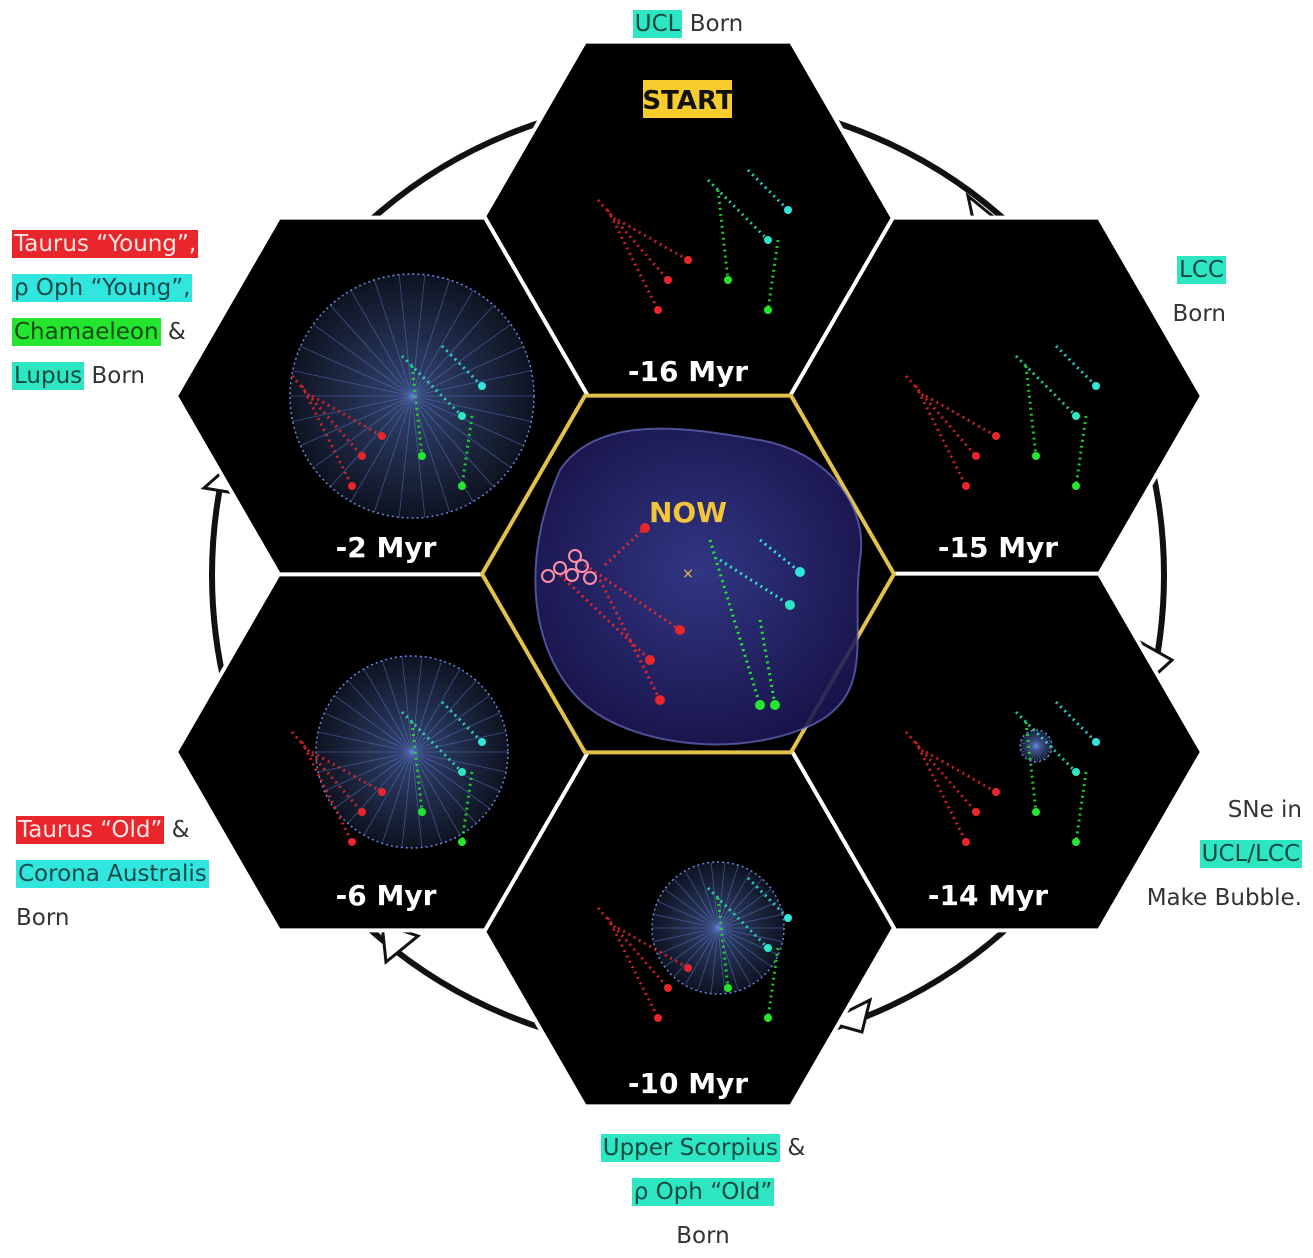 The height and width of the screenshot is (1258, 1313). I want to click on annotation-lower-right-line1: SNe in, so click(1264, 810).